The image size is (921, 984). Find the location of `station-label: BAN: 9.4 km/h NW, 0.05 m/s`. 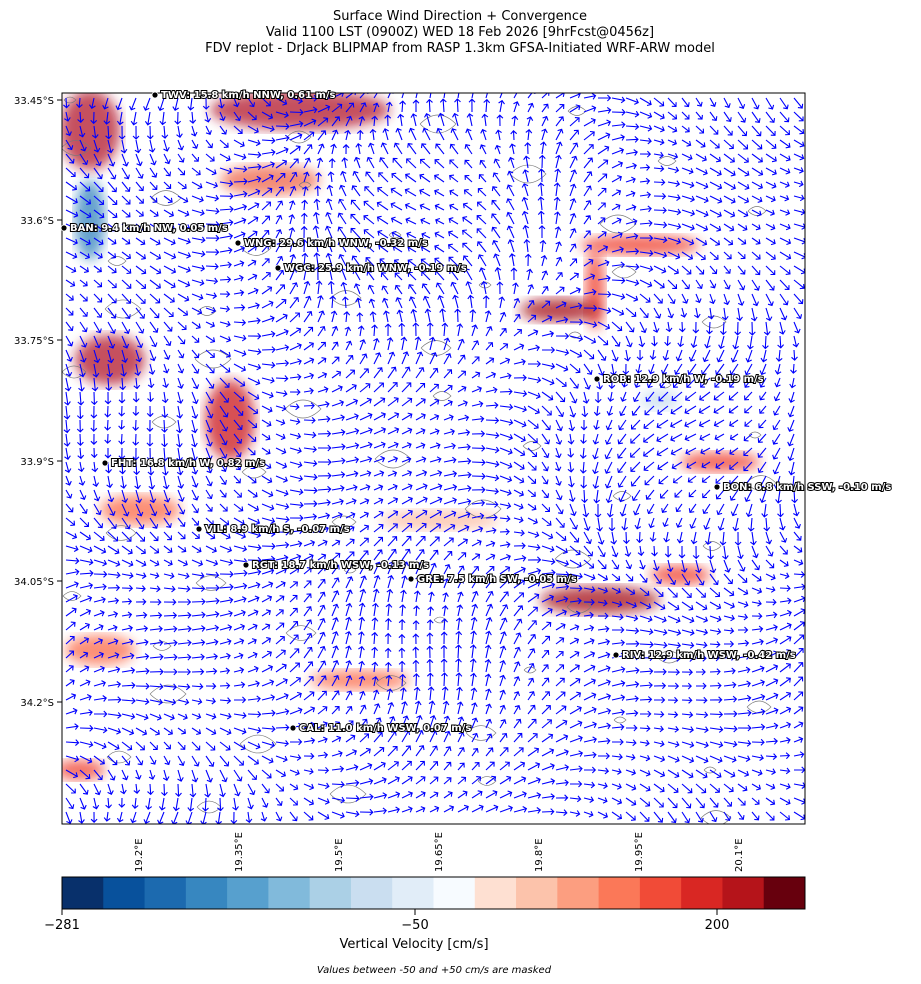

station-label: BAN: 9.4 km/h NW, 0.05 m/s is located at coordinates (149, 228).